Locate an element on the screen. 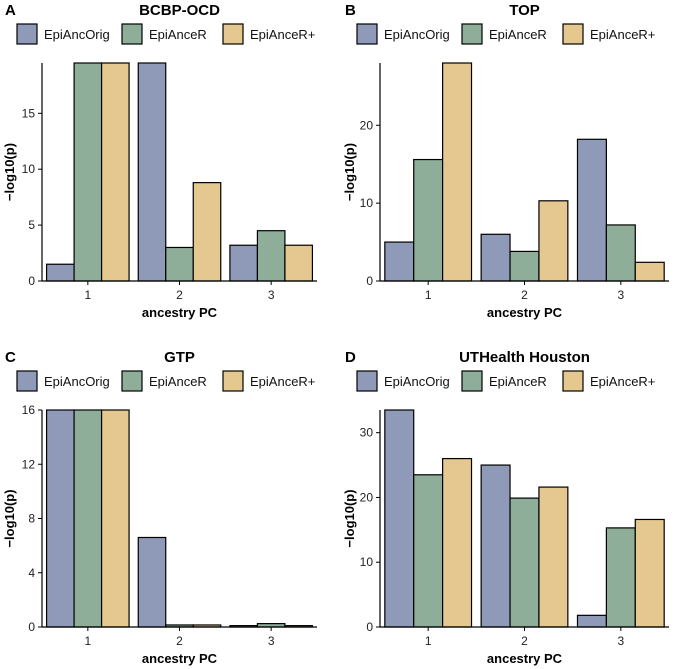 The image size is (680, 669). panel-letter: B is located at coordinates (350, 10).